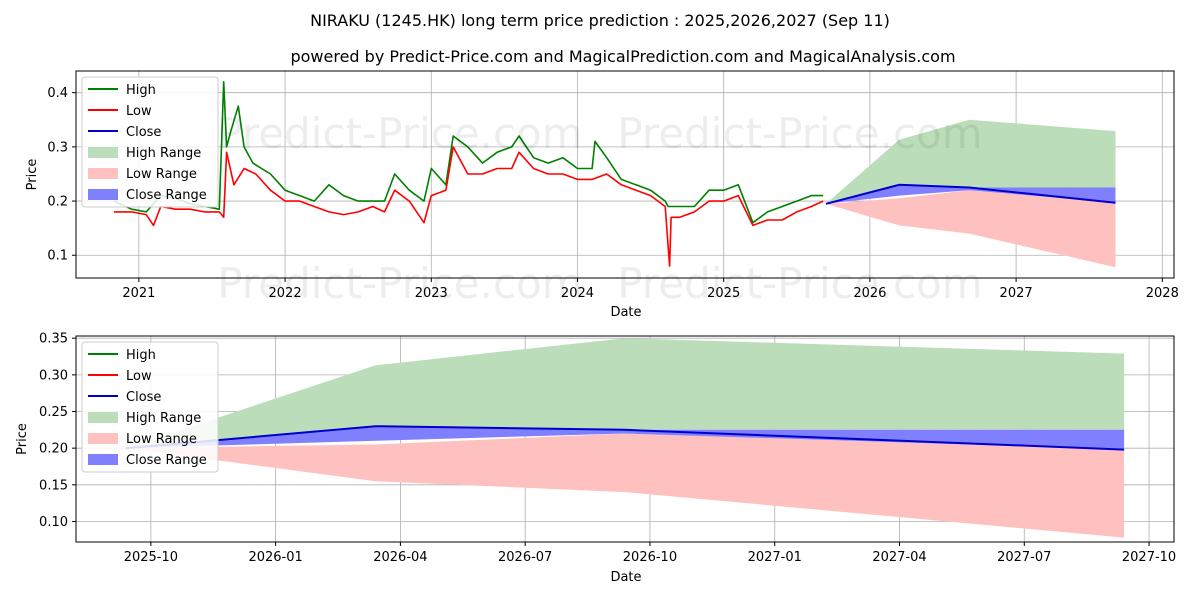  Describe the element at coordinates (400, 557) in the screenshot. I see `x-tick-label: 2026-04` at that location.